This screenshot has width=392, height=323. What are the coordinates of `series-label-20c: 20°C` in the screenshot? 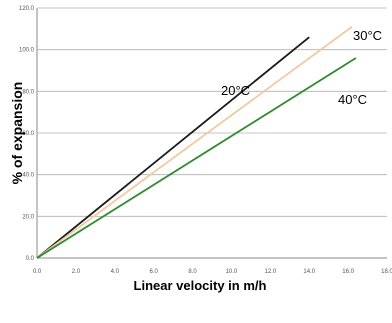 It's located at (235, 90).